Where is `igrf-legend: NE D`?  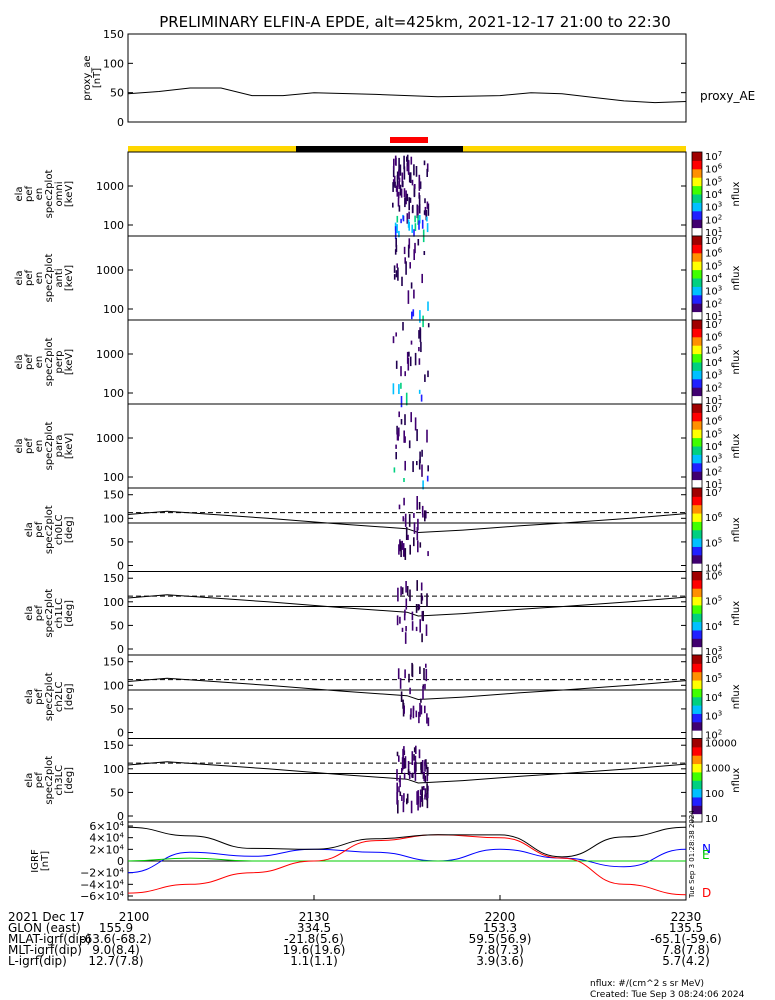
igrf-legend: NE D is located at coordinates (706, 871).